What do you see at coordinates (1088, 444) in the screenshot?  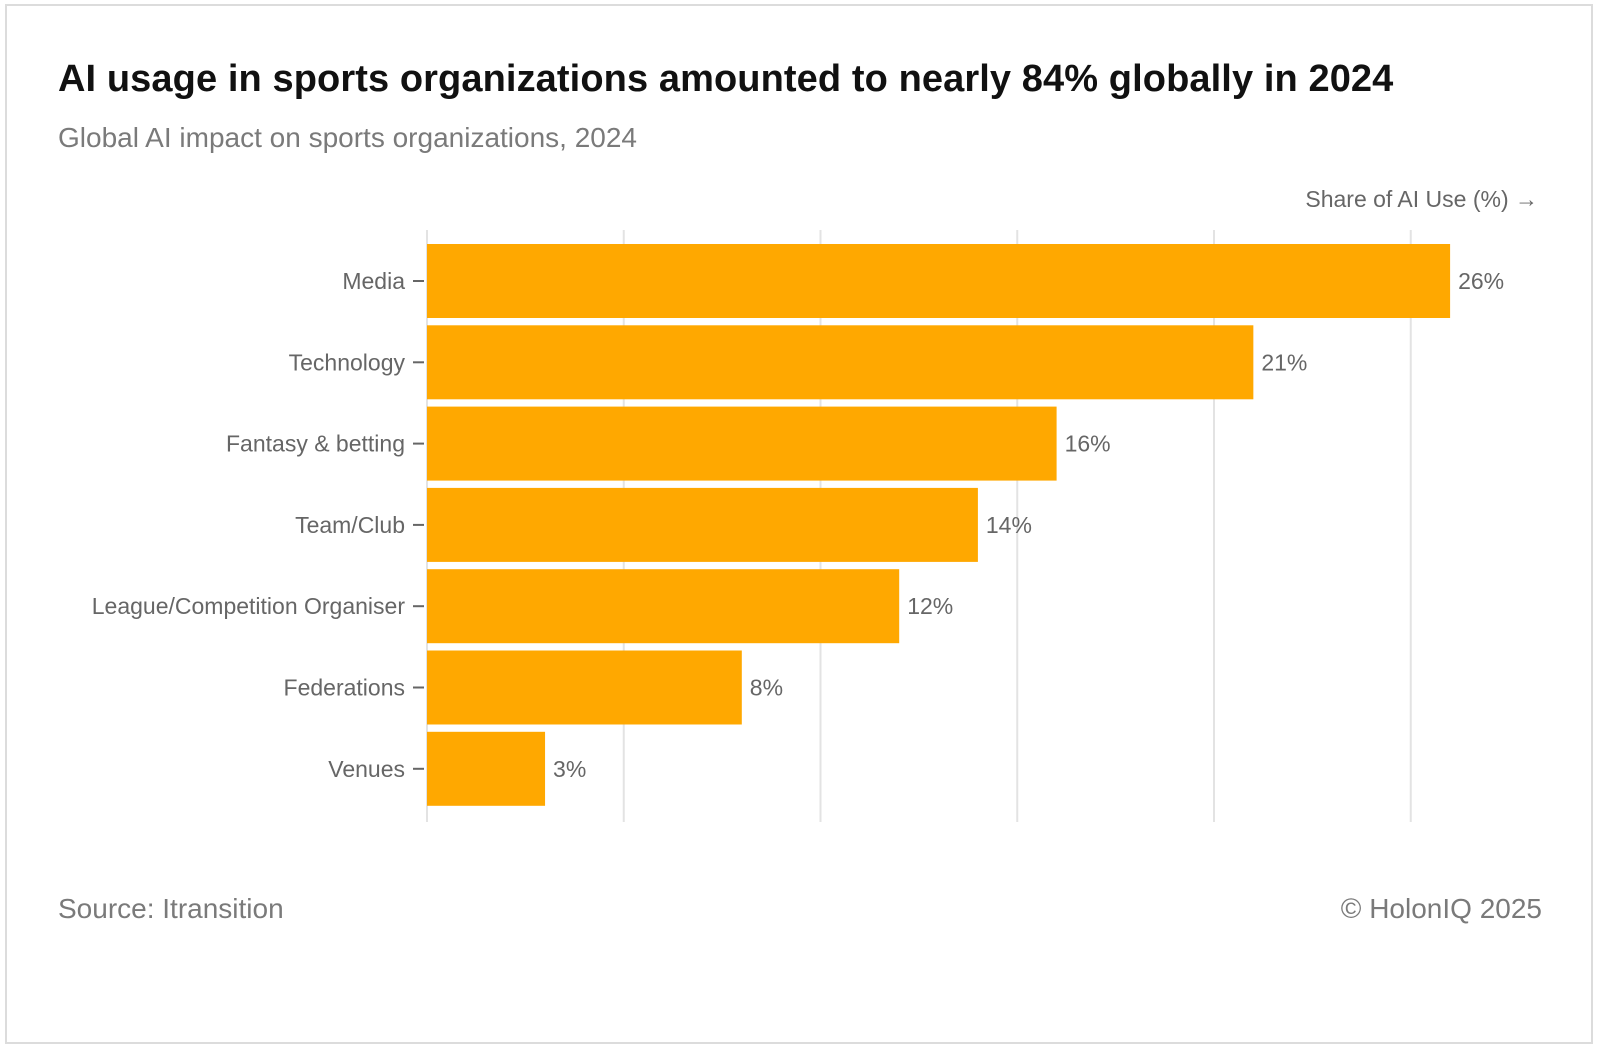 I see `value-label: 16%` at bounding box center [1088, 444].